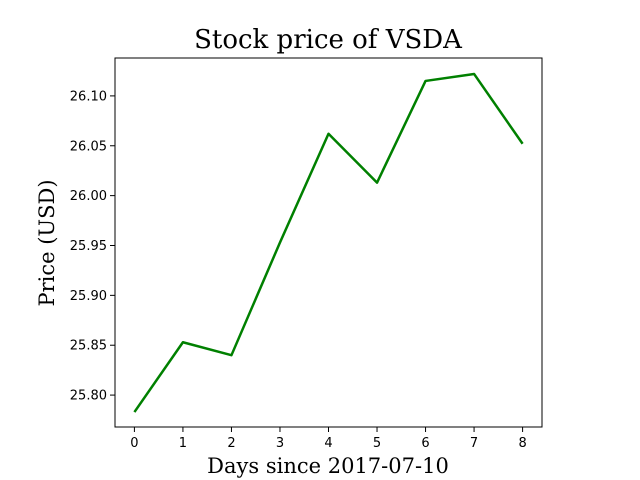  I want to click on x-tick-label-1: 1, so click(183, 443).